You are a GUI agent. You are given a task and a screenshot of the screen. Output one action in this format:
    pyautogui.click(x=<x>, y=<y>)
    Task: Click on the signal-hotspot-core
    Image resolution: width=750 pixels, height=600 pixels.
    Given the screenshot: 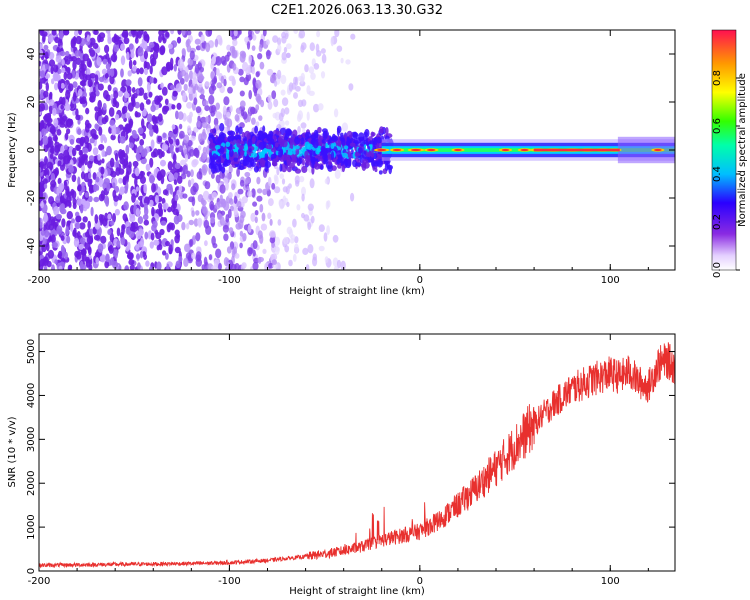 What is the action you would take?
    pyautogui.click(x=524, y=150)
    